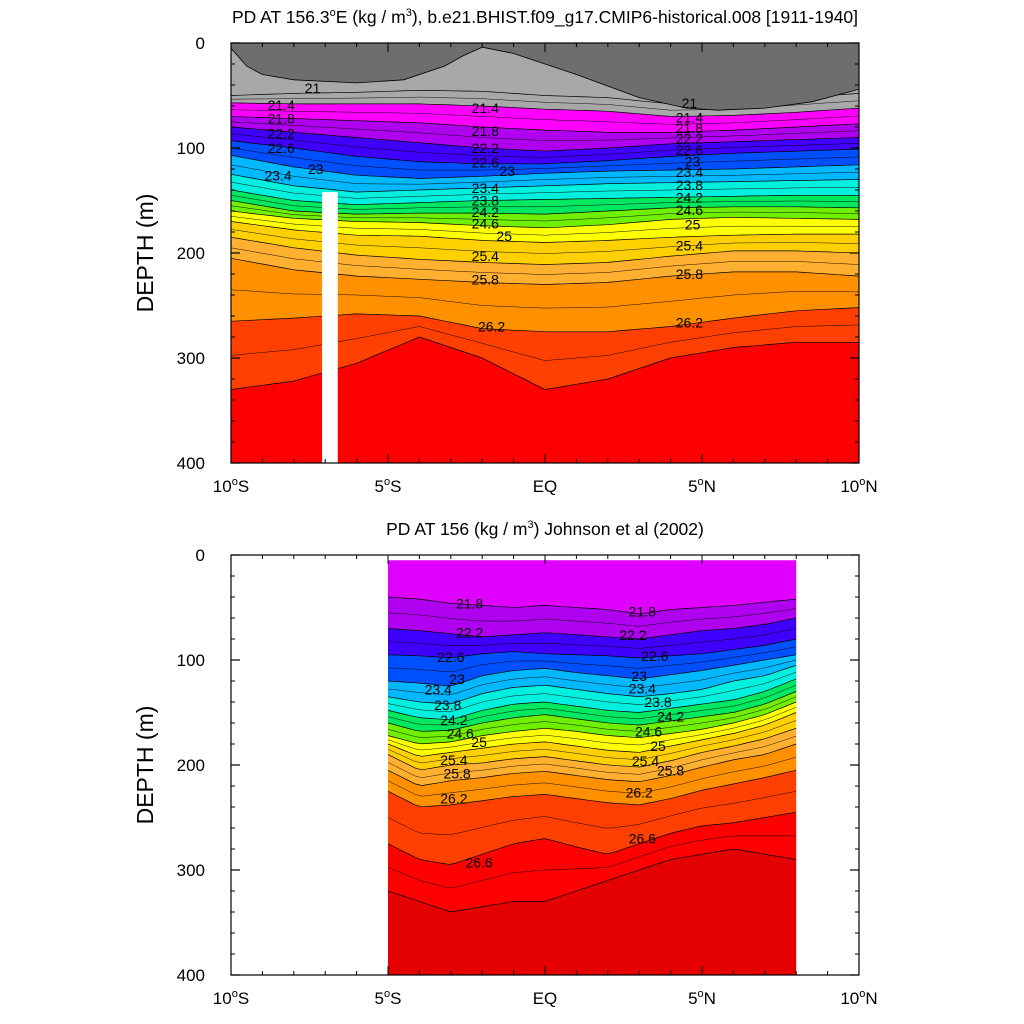 The width and height of the screenshot is (1024, 1024). I want to click on x-tick-label: 5oN, so click(702, 486).